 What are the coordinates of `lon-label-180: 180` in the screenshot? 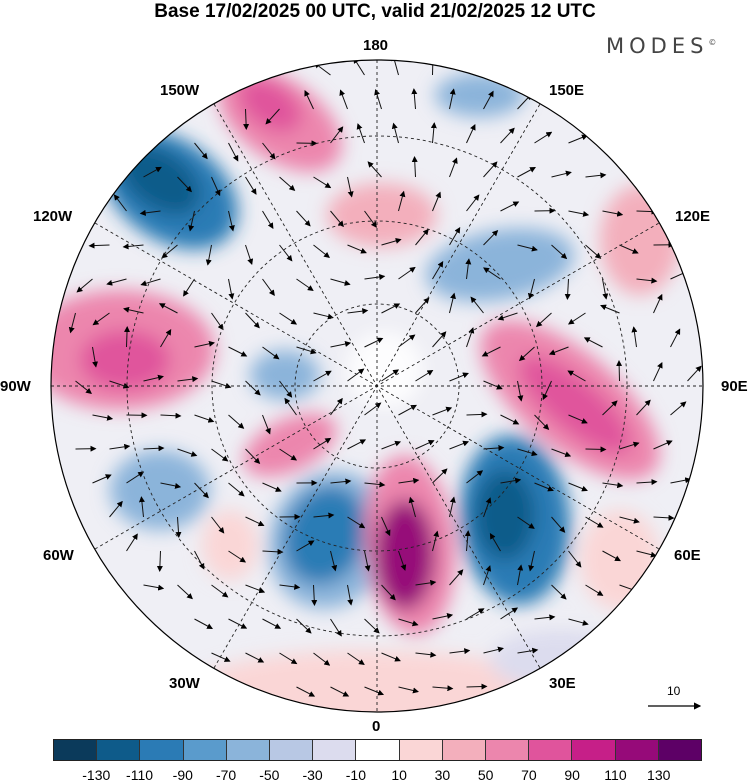 It's located at (376, 45).